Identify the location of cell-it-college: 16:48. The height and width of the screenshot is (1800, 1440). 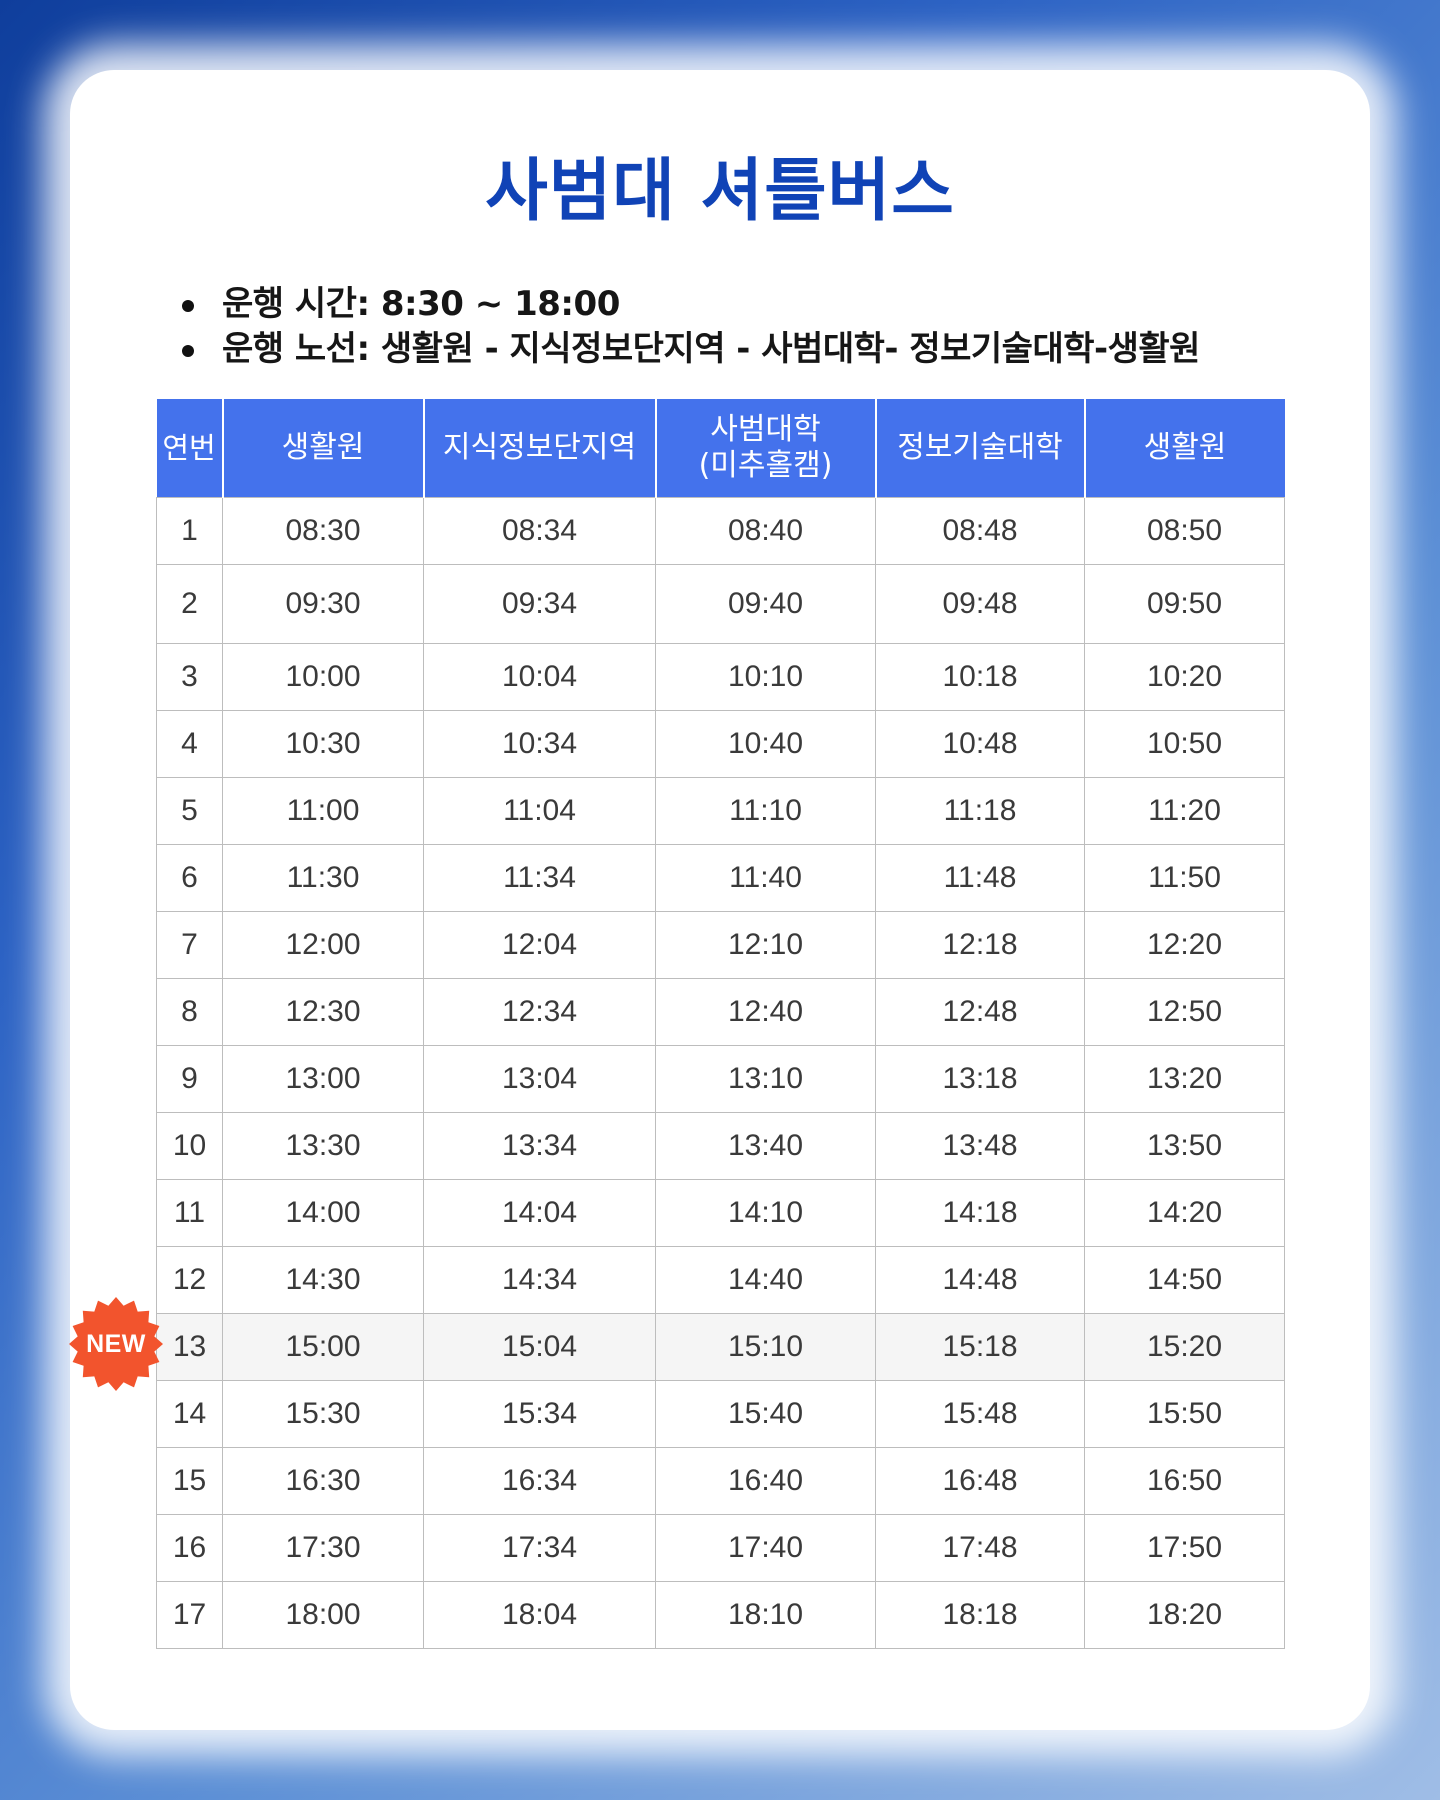
(980, 1481).